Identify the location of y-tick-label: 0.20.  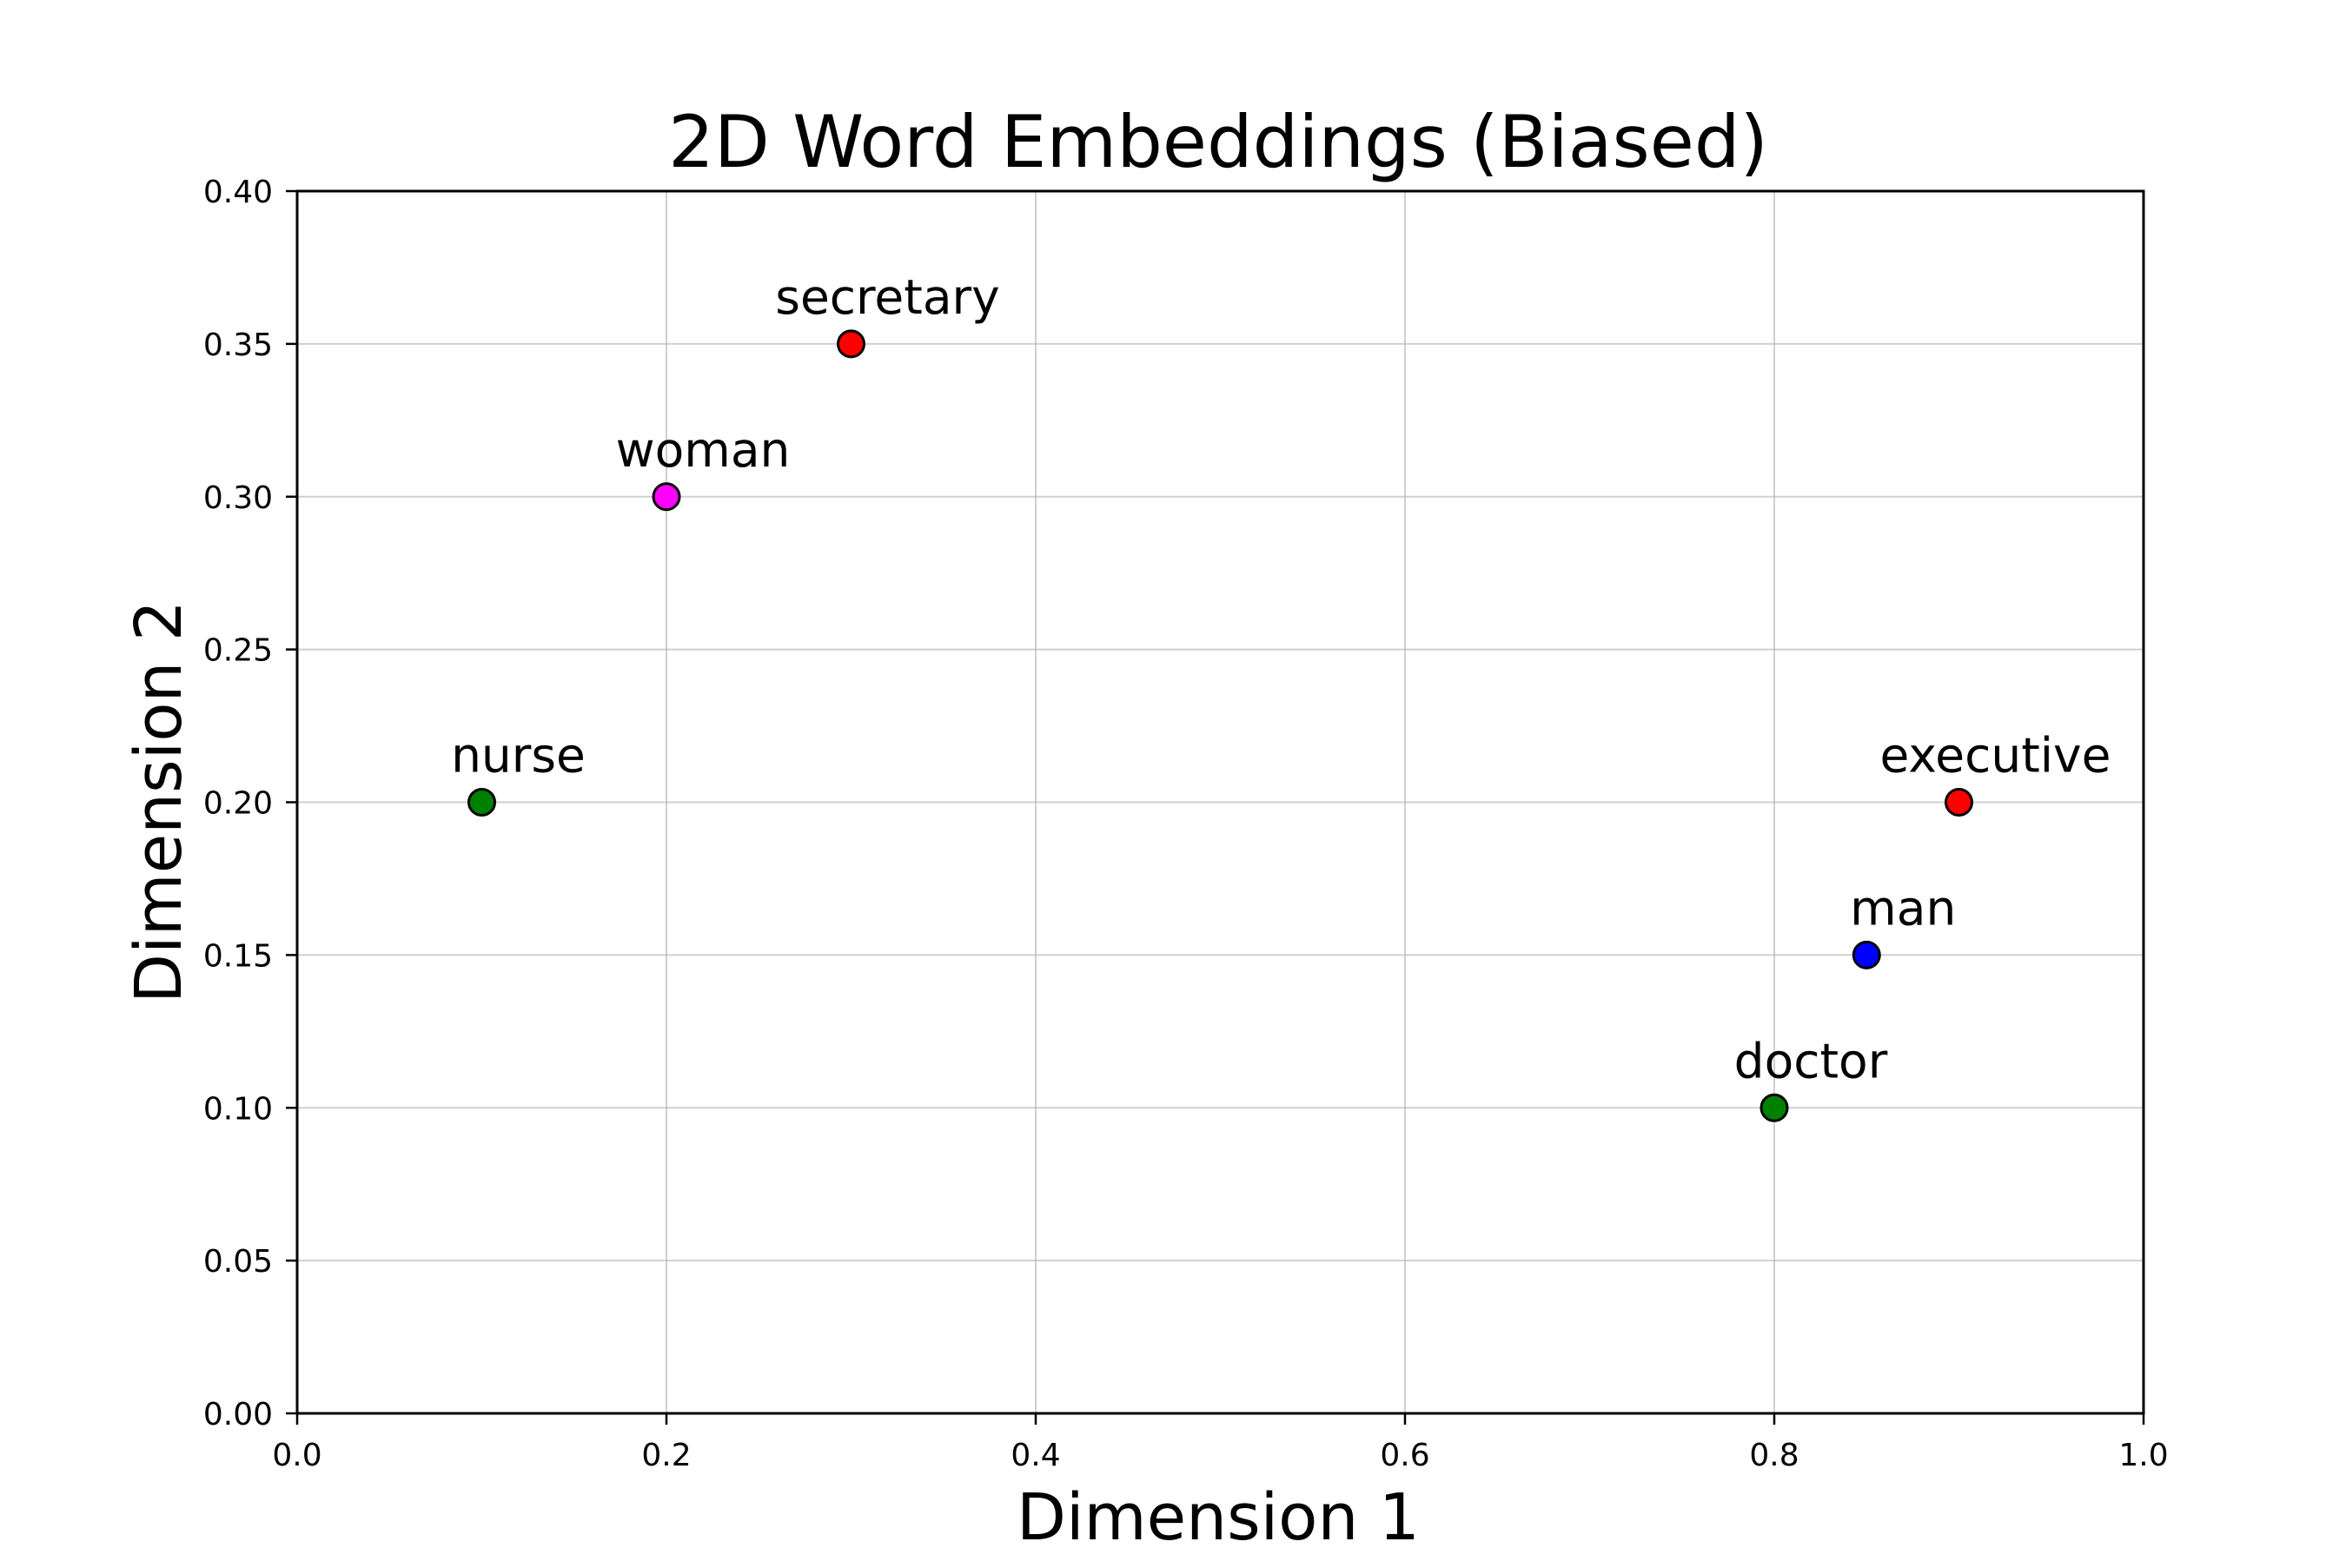
(238, 804).